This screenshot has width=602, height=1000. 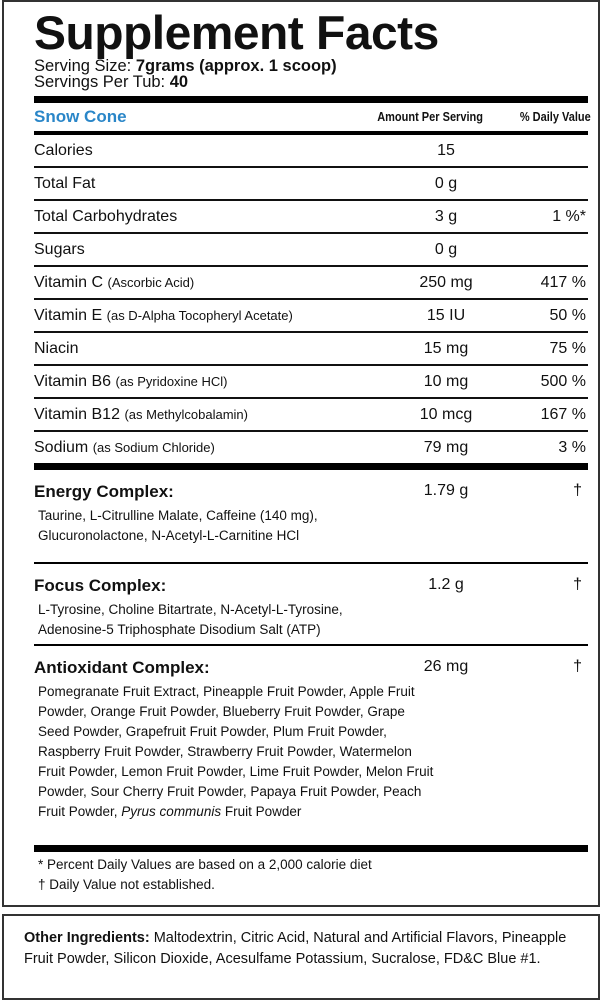 What do you see at coordinates (311, 184) in the screenshot?
I see `nutrient-row: Total Fat 0 g` at bounding box center [311, 184].